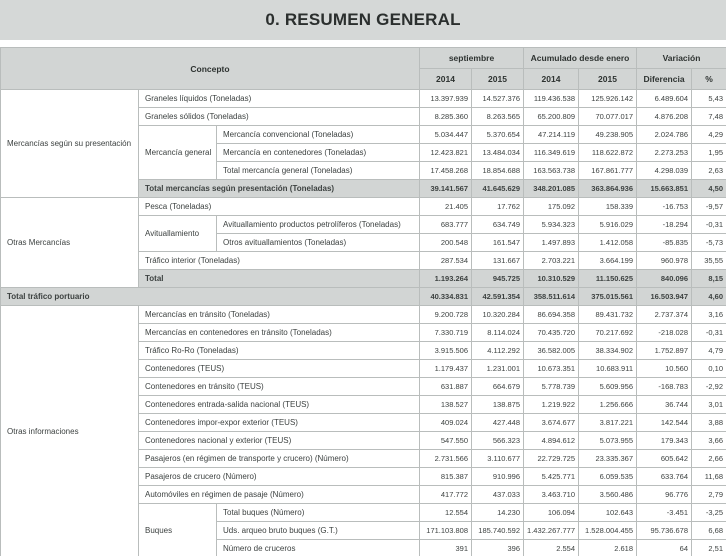  Describe the element at coordinates (497, 98) in the screenshot. I see `num-cell: 14.527.376` at that location.